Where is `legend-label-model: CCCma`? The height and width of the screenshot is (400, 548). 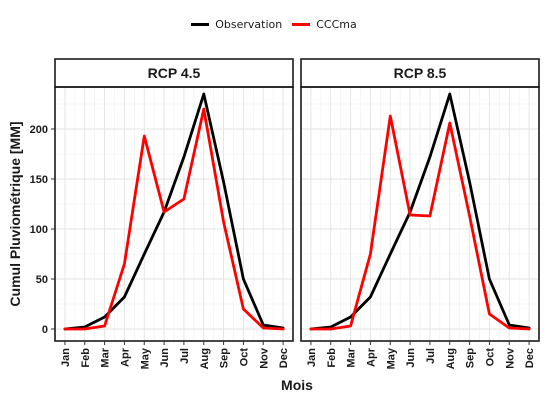
legend-label-model: CCCma is located at coordinates (336, 24).